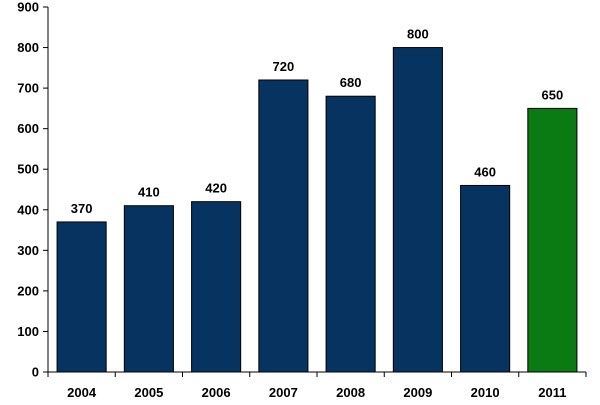 The image size is (600, 405). What do you see at coordinates (284, 66) in the screenshot?
I see `data-label-2007: 720` at bounding box center [284, 66].